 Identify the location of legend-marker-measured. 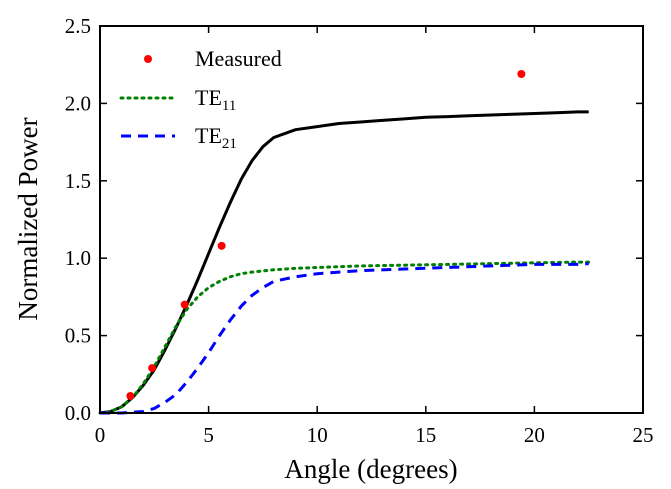
(148, 59).